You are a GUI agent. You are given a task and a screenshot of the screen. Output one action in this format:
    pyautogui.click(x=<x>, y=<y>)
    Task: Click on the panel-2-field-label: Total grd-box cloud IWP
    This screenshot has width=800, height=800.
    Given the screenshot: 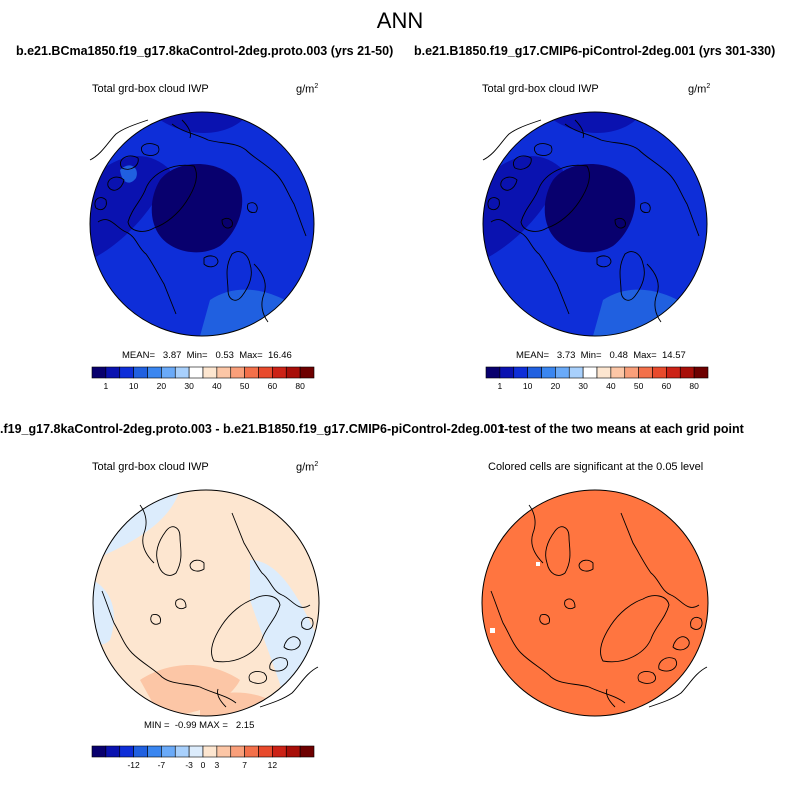 What is the action you would take?
    pyautogui.click(x=540, y=89)
    